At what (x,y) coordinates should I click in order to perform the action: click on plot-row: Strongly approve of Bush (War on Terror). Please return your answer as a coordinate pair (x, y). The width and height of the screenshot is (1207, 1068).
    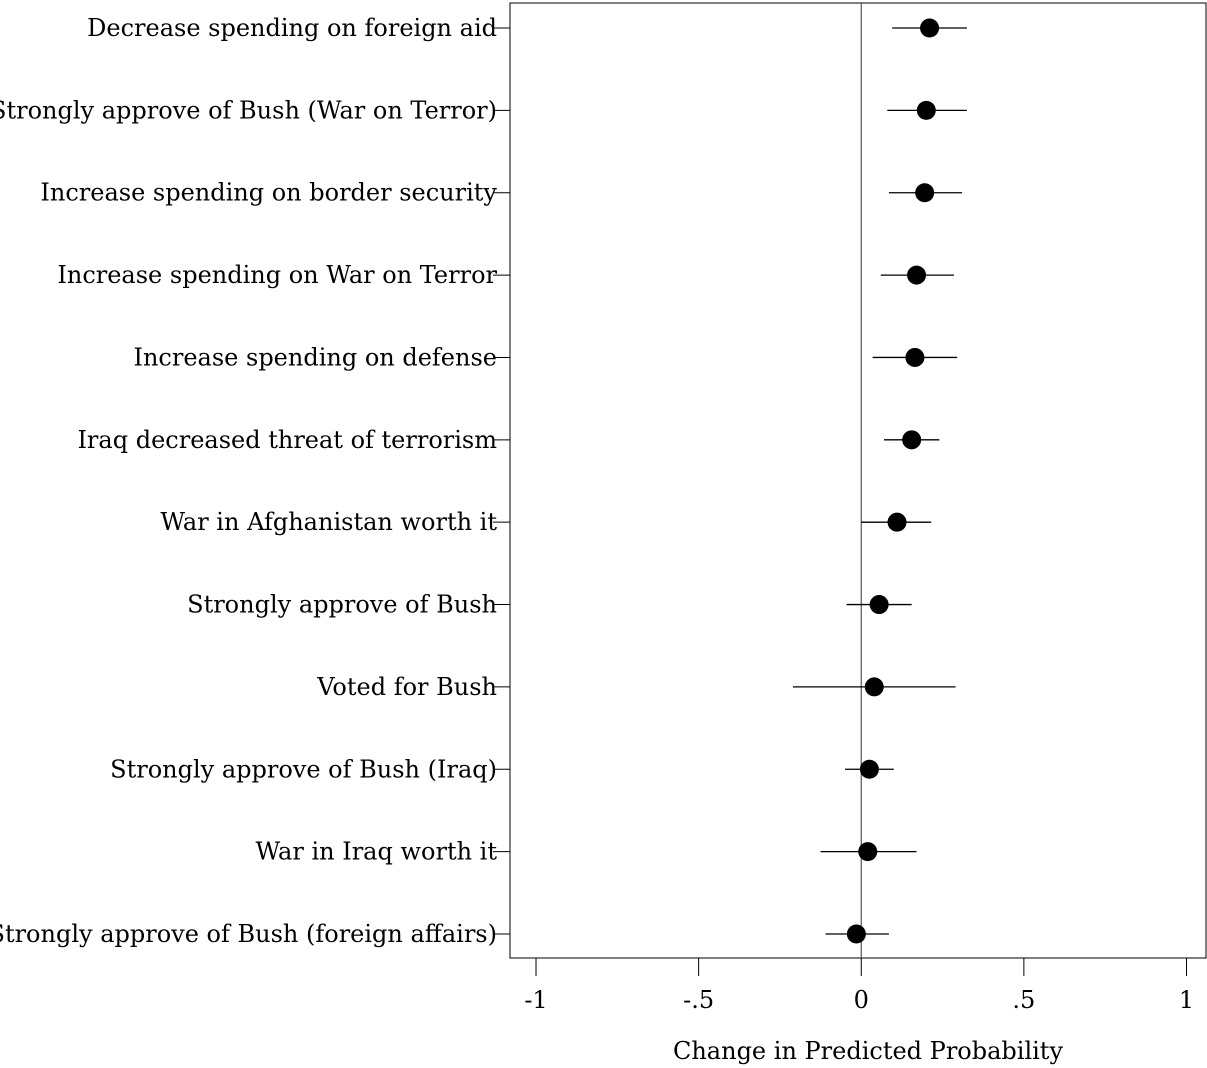
    Looking at the image, I should click on (483, 110).